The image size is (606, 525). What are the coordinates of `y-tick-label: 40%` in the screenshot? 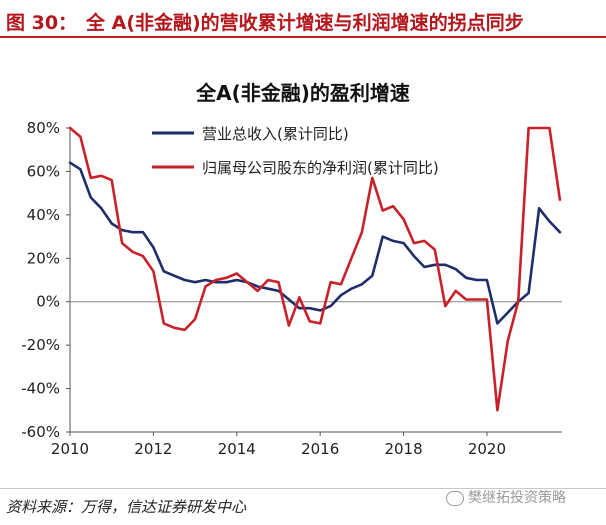 It's located at (43, 215).